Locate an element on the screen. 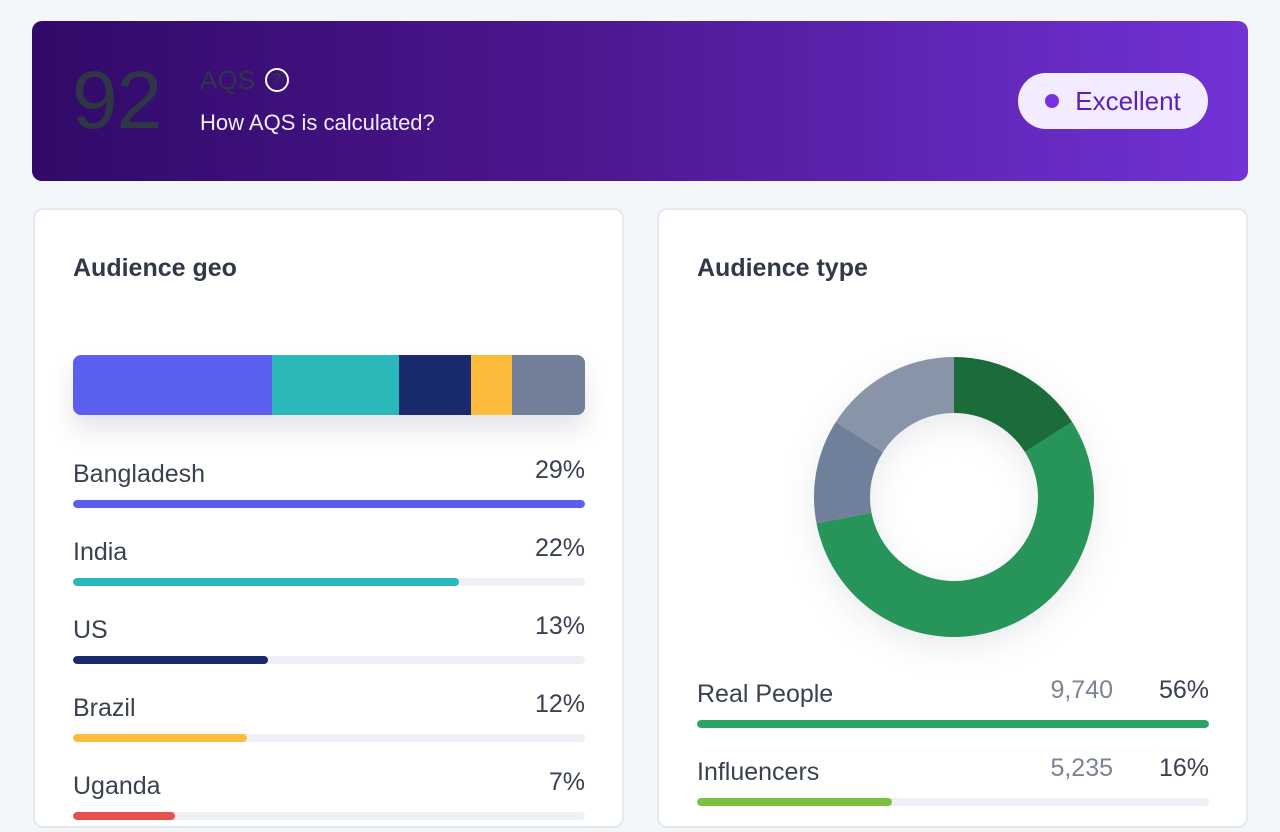  donut-slice-other is located at coordinates (894, 404).